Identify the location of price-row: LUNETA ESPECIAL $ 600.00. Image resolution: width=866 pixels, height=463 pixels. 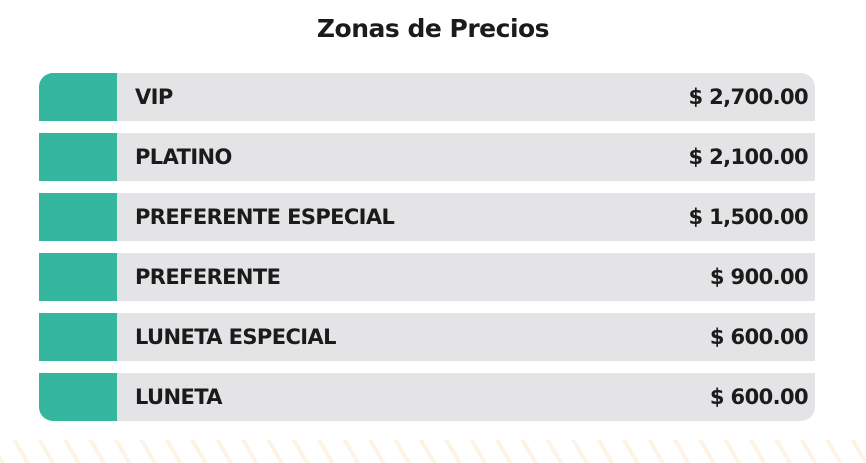
(427, 337).